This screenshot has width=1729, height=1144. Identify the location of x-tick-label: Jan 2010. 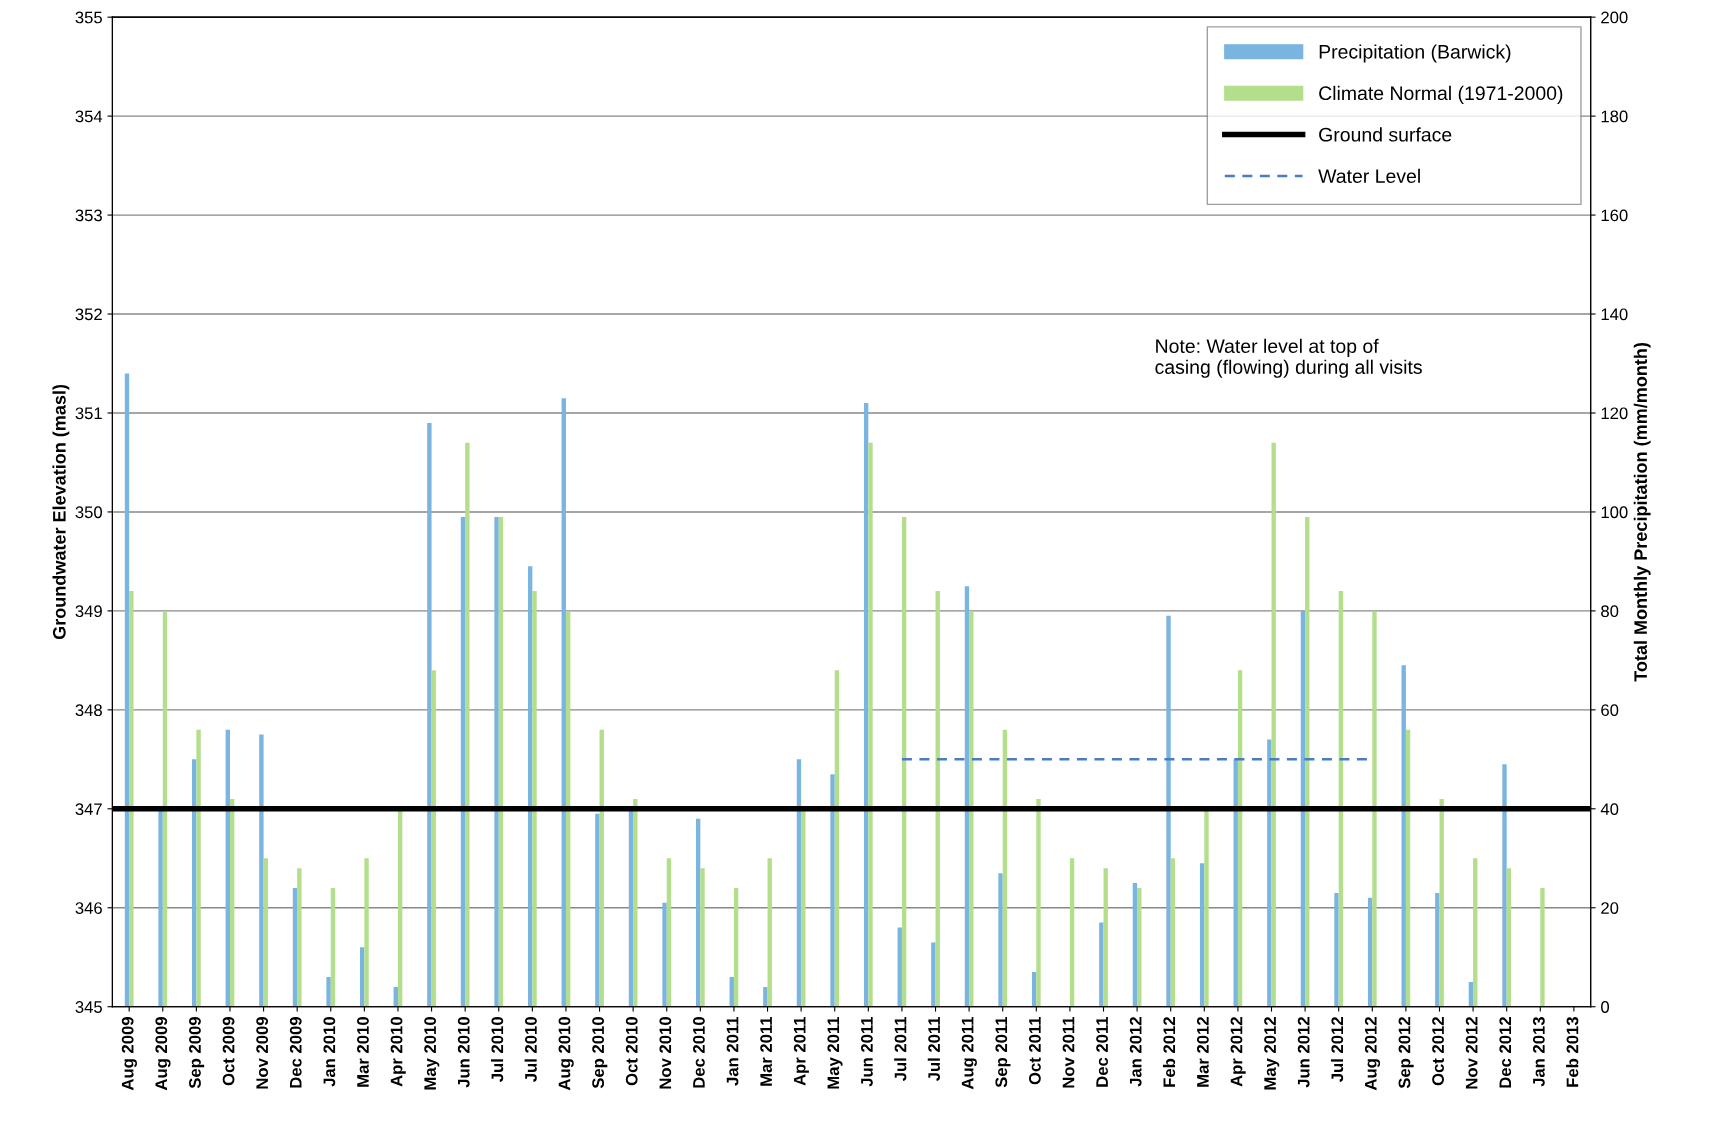
(329, 1052).